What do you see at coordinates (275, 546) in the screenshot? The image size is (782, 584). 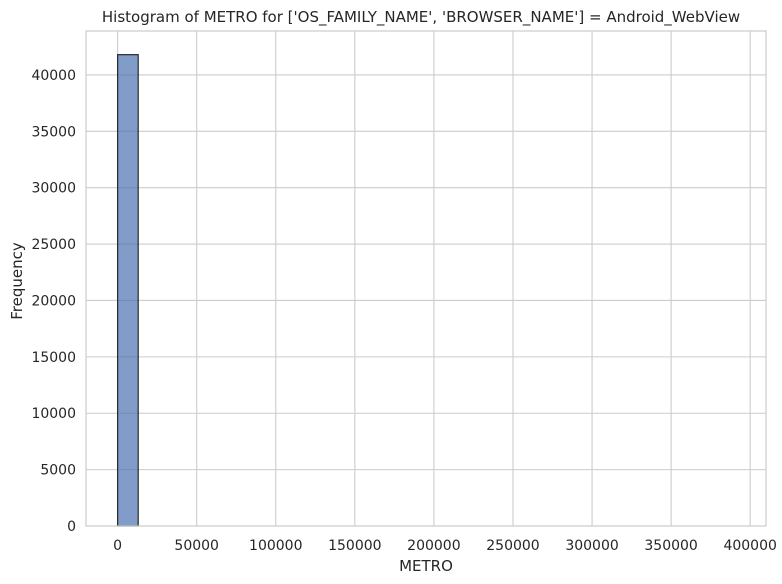 I see `x-tick-label: 100000` at bounding box center [275, 546].